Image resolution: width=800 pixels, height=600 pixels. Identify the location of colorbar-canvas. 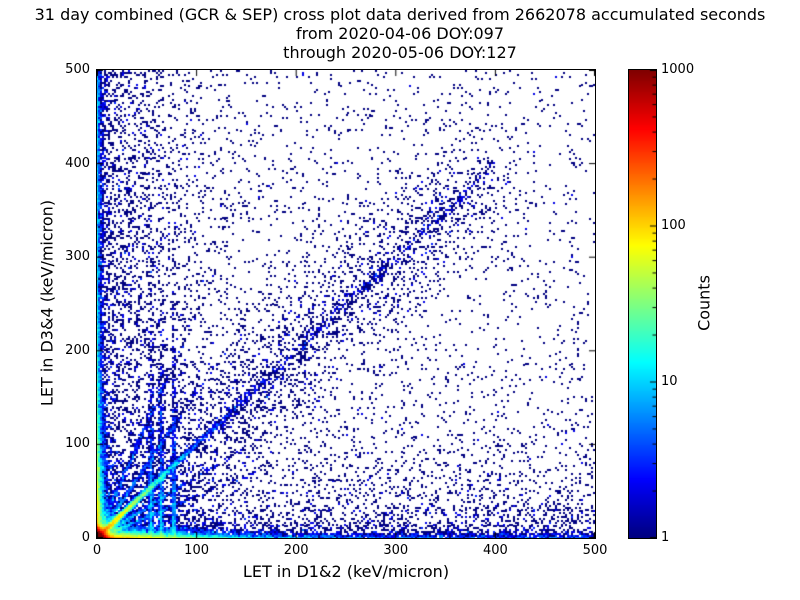
(642, 304).